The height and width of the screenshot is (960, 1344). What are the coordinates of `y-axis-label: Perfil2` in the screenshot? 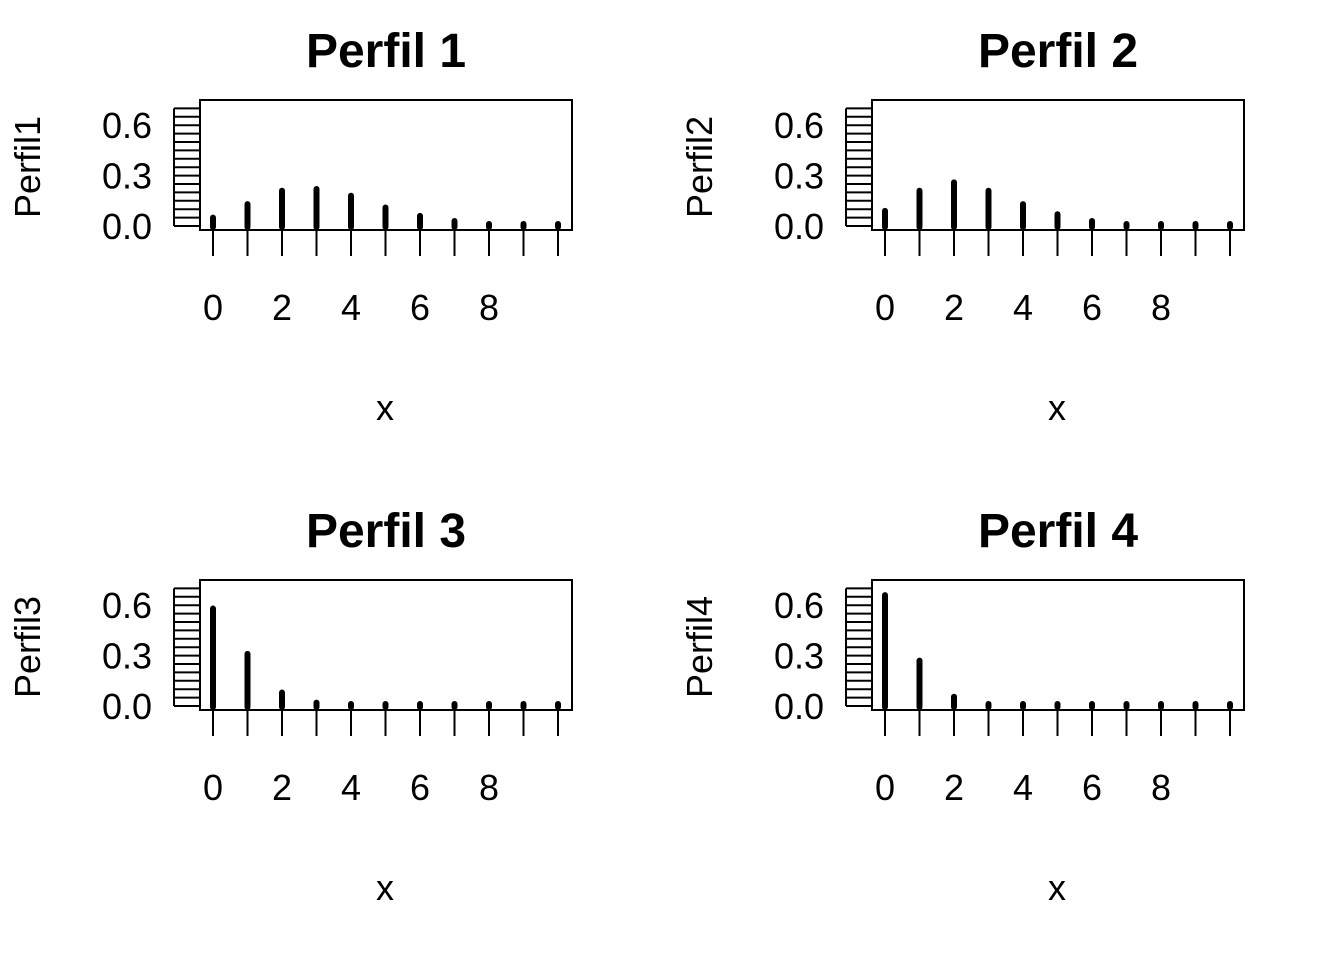 It's located at (699, 167).